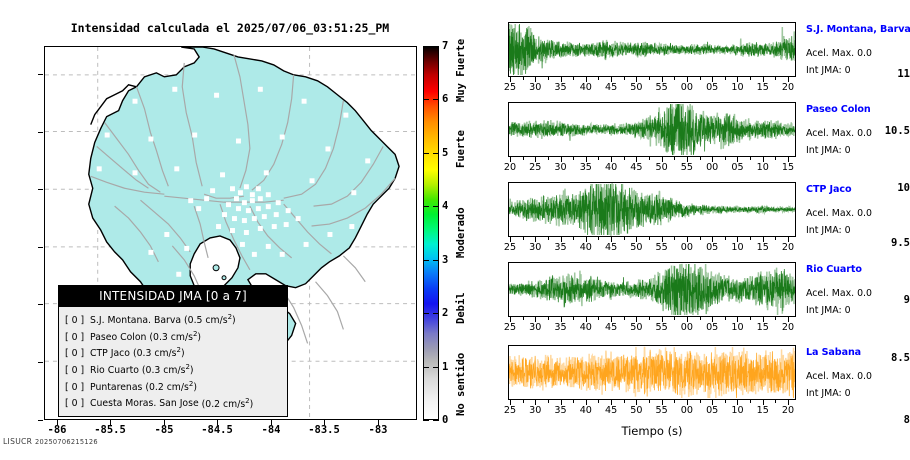 Image resolution: width=910 pixels, height=460 pixels. I want to click on colorbar-category-no-sentido: No sentido, so click(461, 384).